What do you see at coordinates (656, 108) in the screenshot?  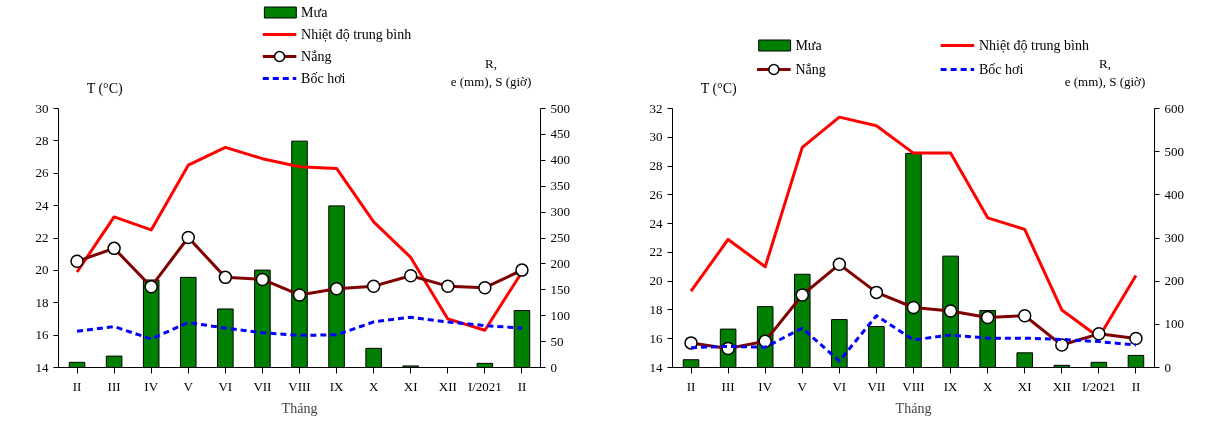 I see `y-tick-label: 32` at bounding box center [656, 108].